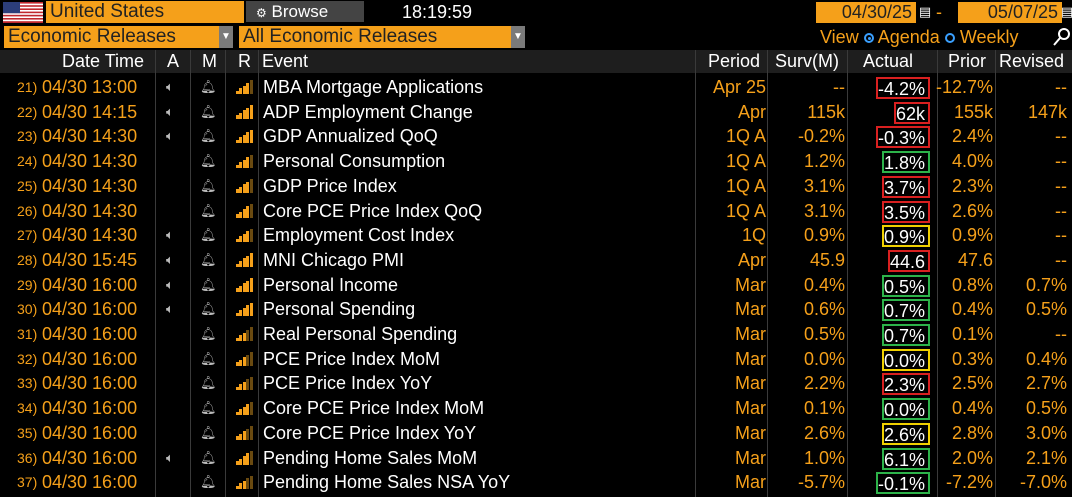 This screenshot has height=497, width=1072. I want to click on col-revised: Revised, so click(1032, 61).